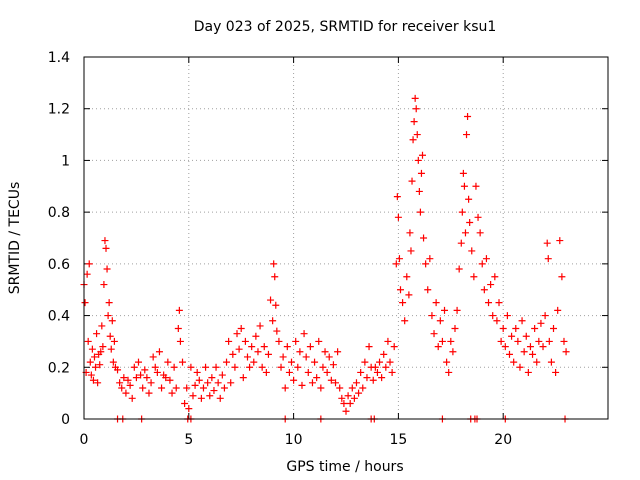 The width and height of the screenshot is (640, 480). What do you see at coordinates (59, 317) in the screenshot?
I see `y-tick-label: 0.4` at bounding box center [59, 317].